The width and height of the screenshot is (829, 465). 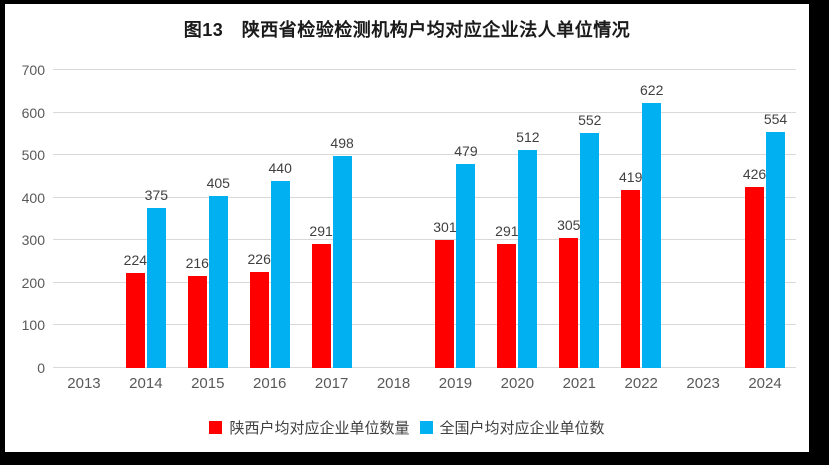 I want to click on bar-wrap-shaanxi-2024: 426, so click(x=754, y=219).